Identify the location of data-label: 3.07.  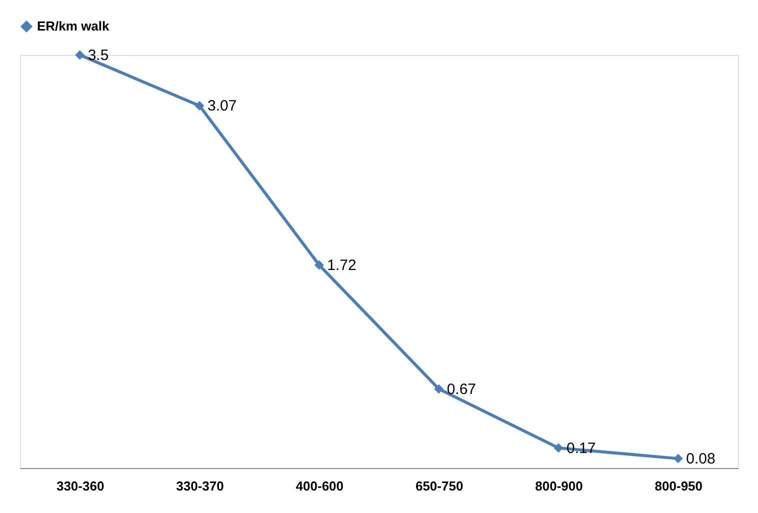
(222, 106).